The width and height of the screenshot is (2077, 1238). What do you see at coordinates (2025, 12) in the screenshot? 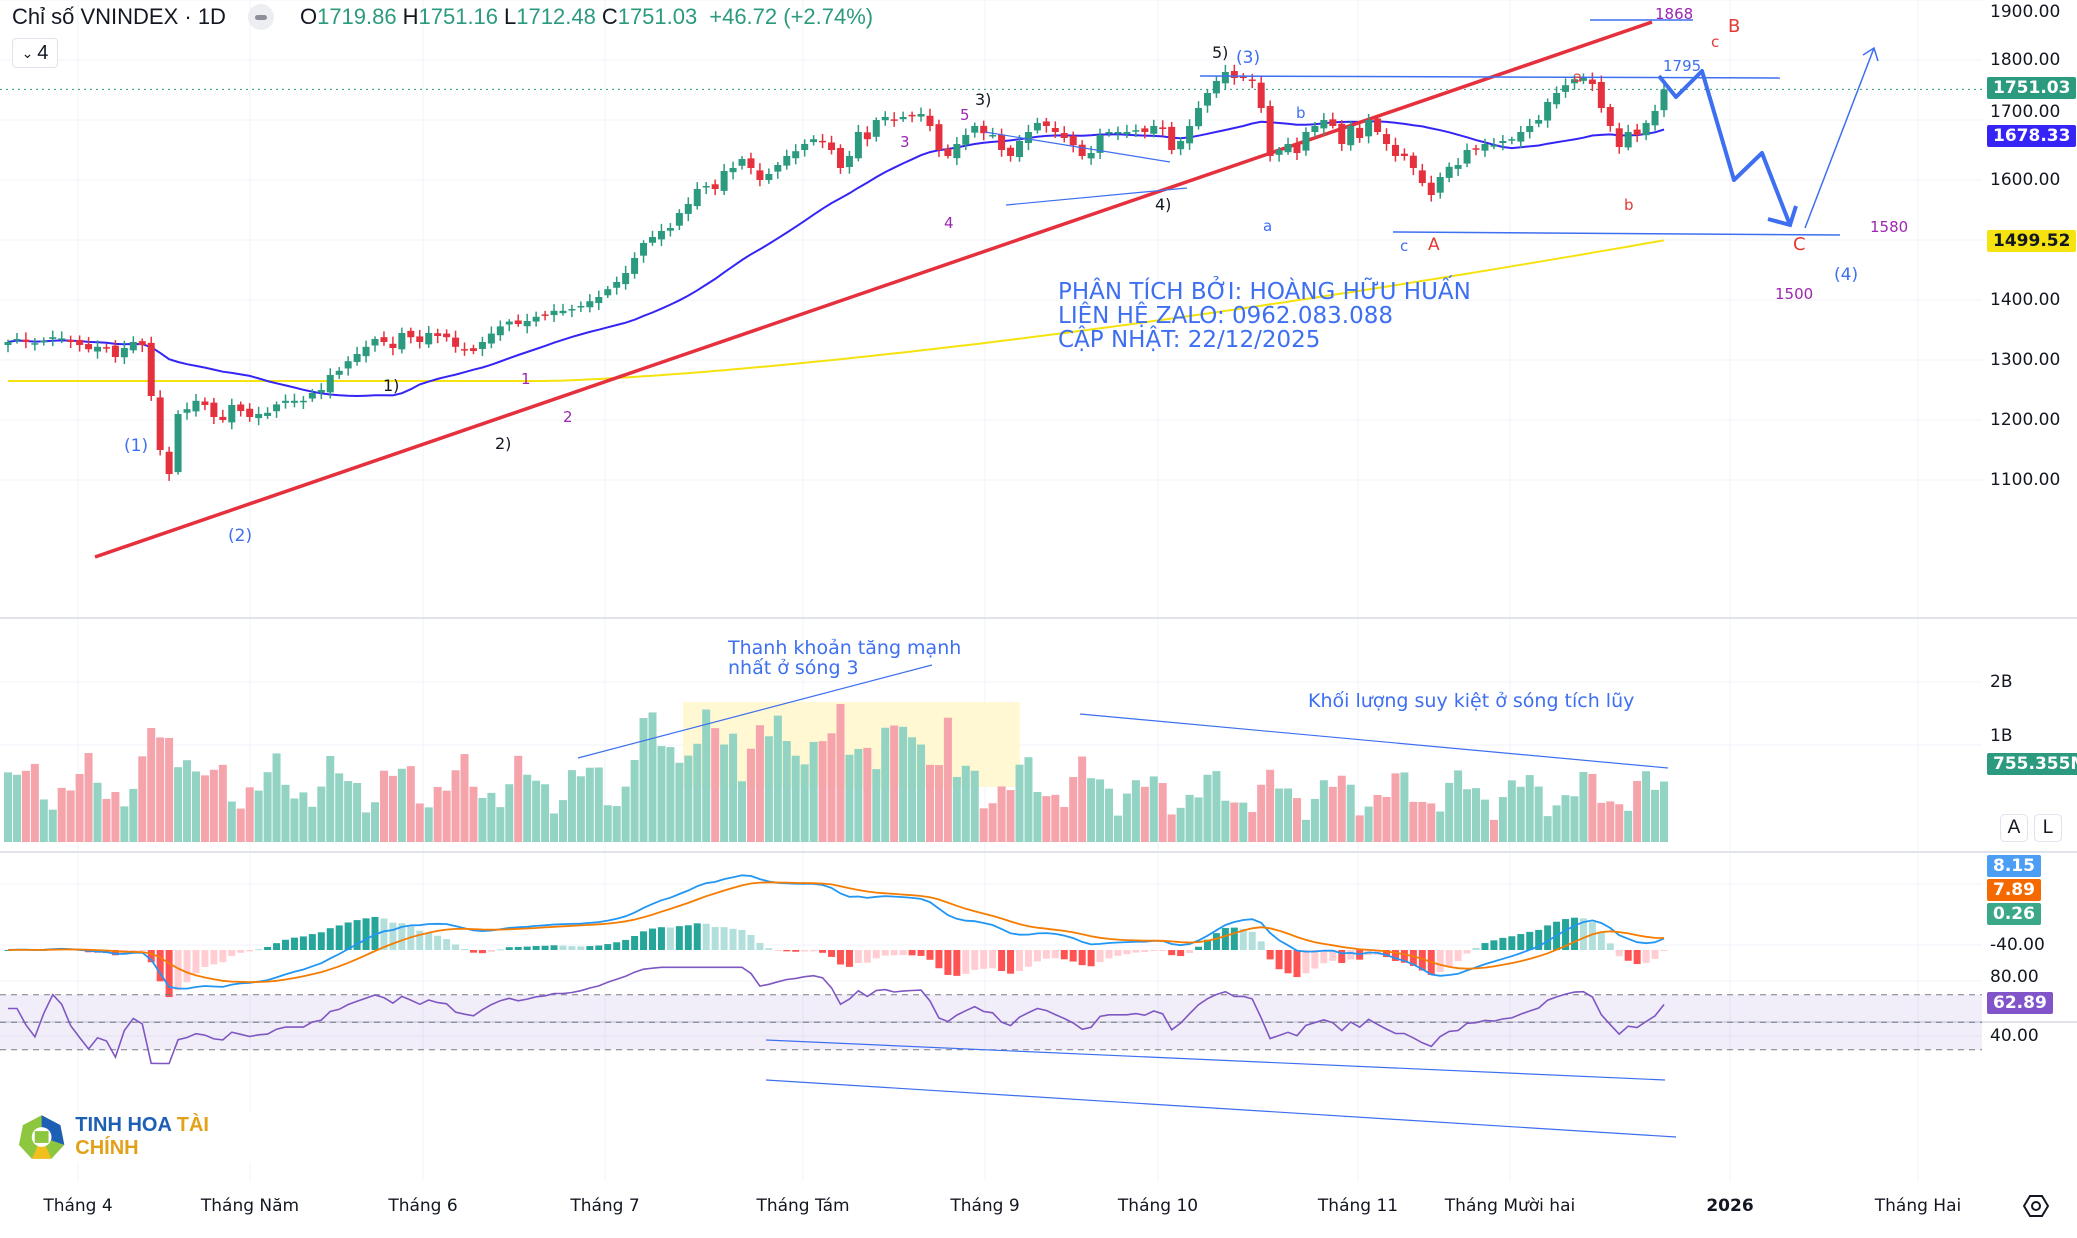
I see `price-tick: 1900.00` at bounding box center [2025, 12].